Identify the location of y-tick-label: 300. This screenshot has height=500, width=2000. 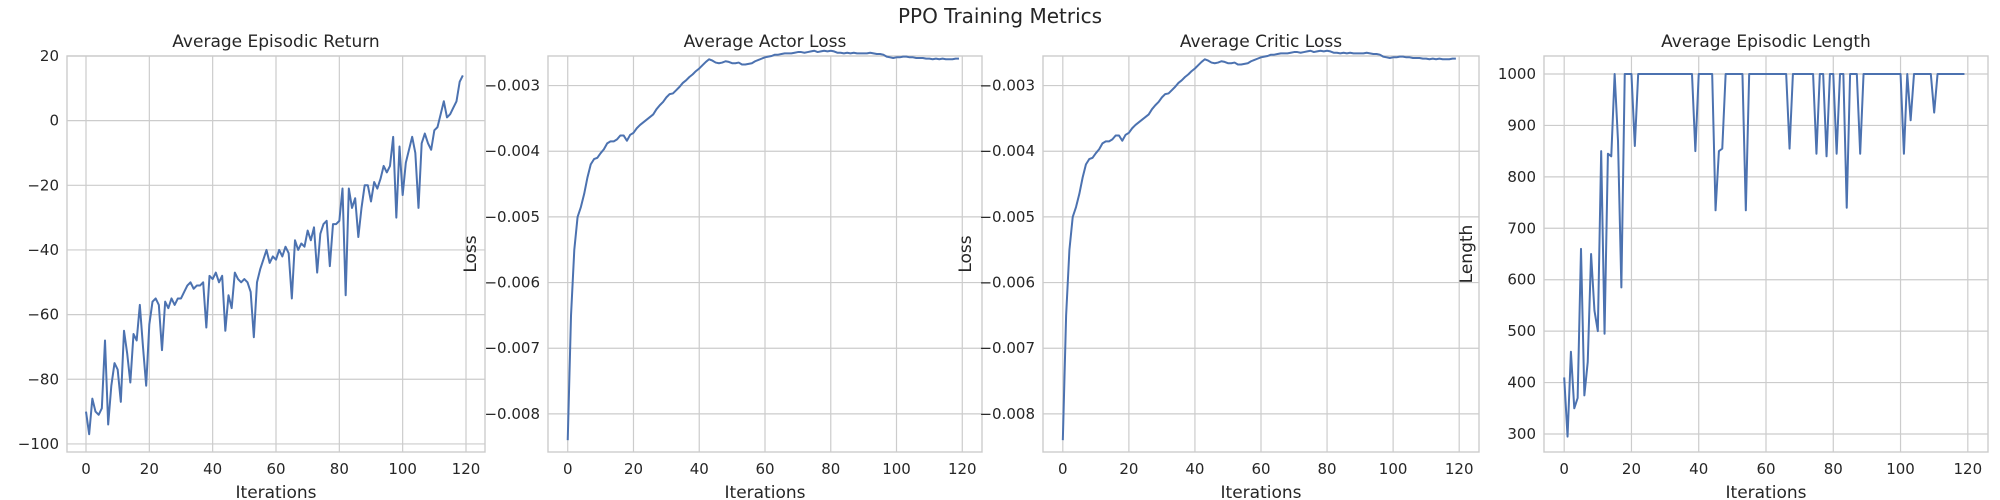
(1521, 434).